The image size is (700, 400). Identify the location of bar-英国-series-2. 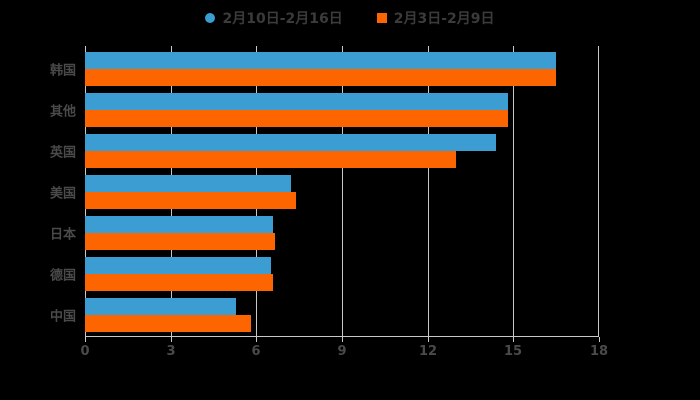
(271, 159).